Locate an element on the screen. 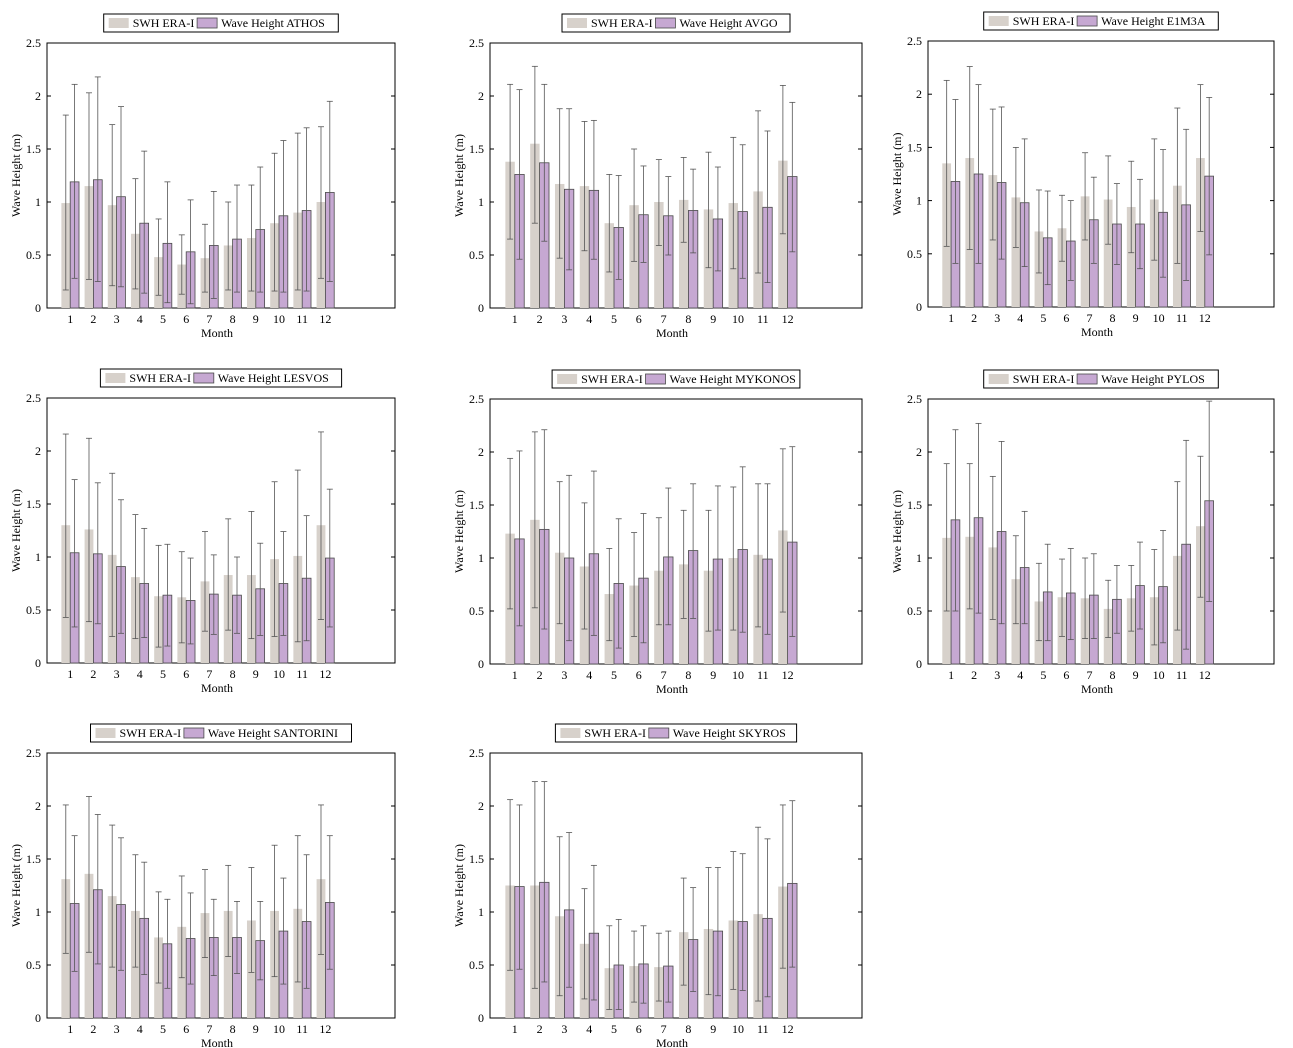 The width and height of the screenshot is (1293, 1048). legend-label-buoy: Wave Height SKYROS is located at coordinates (729, 733).